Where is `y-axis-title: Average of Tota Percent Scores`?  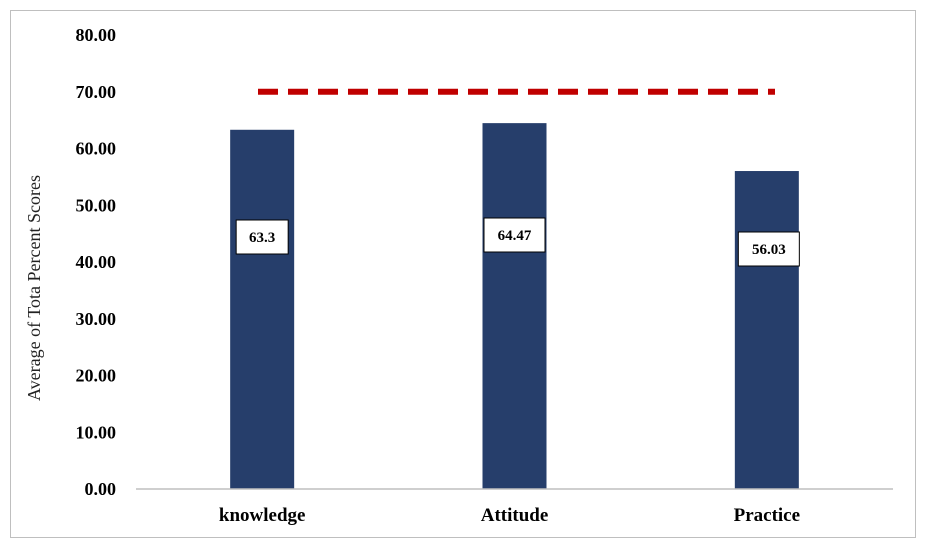 y-axis-title: Average of Tota Percent Scores is located at coordinates (34, 288).